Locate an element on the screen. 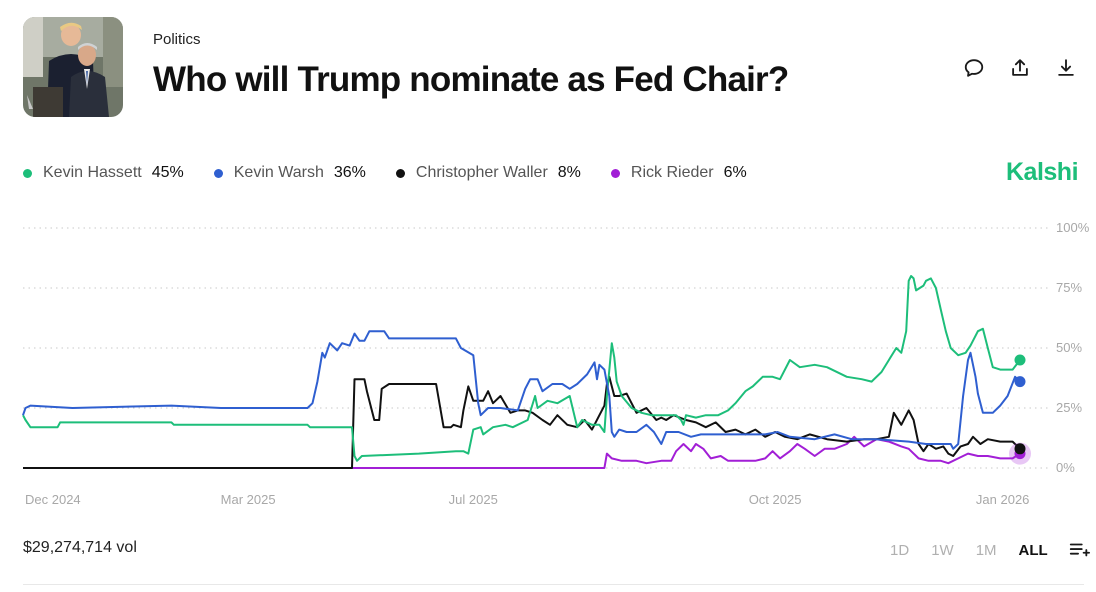  page-title: Who will Trump nominate as Fed Chair? is located at coordinates (471, 79).